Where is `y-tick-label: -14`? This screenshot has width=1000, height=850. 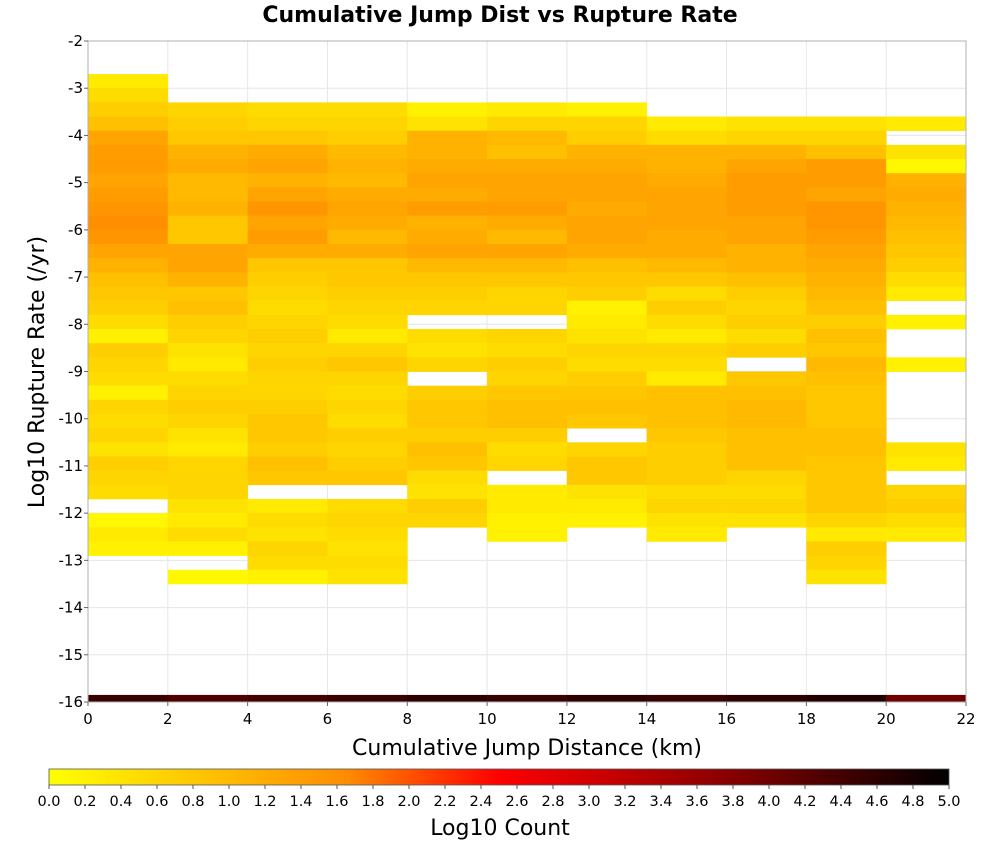
y-tick-label: -14 is located at coordinates (71, 608).